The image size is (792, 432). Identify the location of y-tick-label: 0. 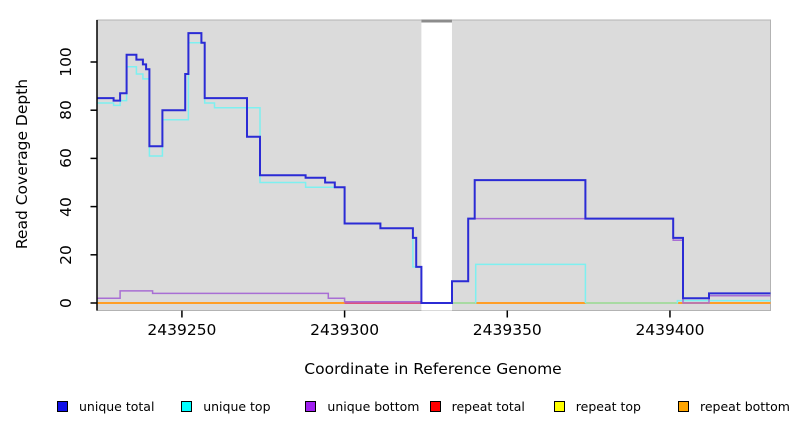
(66, 303).